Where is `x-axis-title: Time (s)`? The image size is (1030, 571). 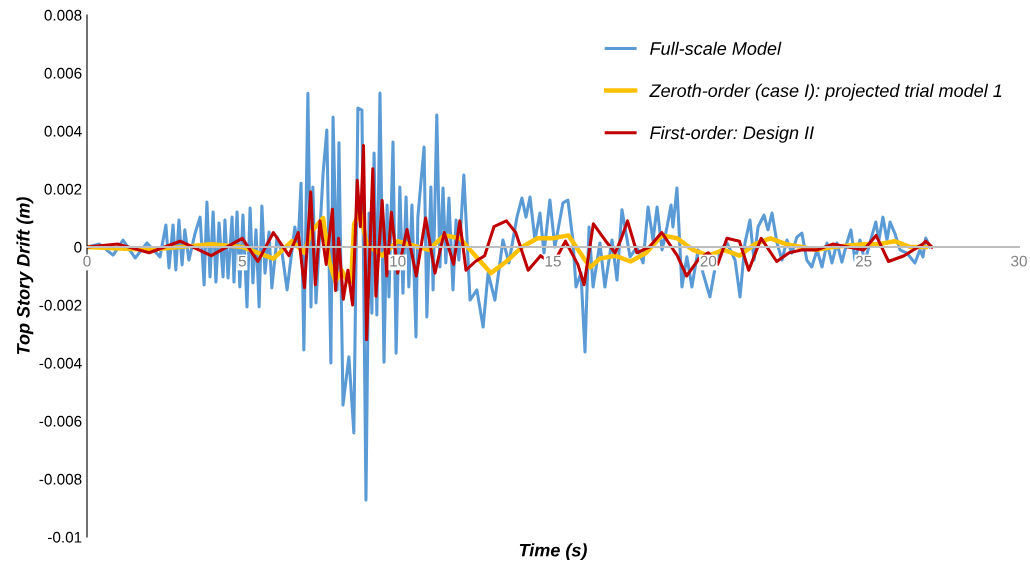
x-axis-title: Time (s) is located at coordinates (553, 552).